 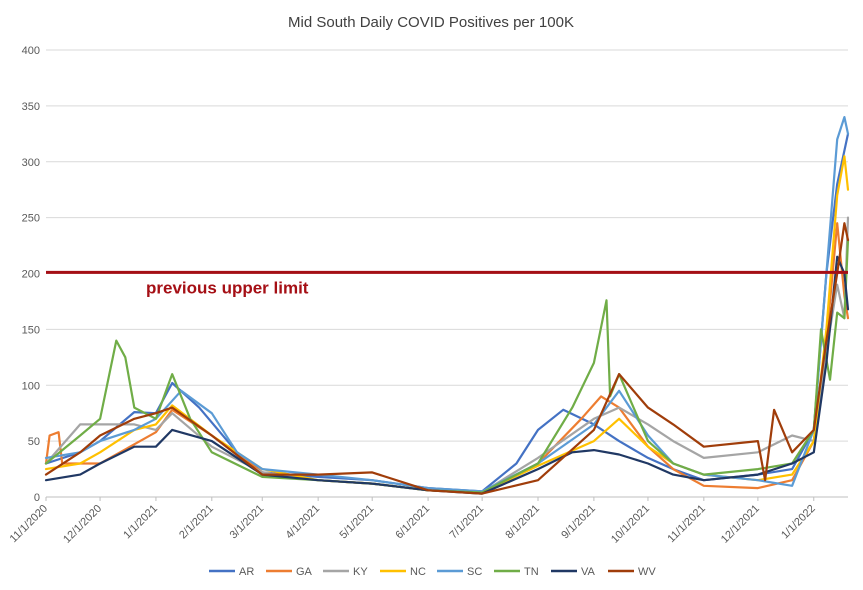 I want to click on y-tick-label: 300, so click(x=31, y=163).